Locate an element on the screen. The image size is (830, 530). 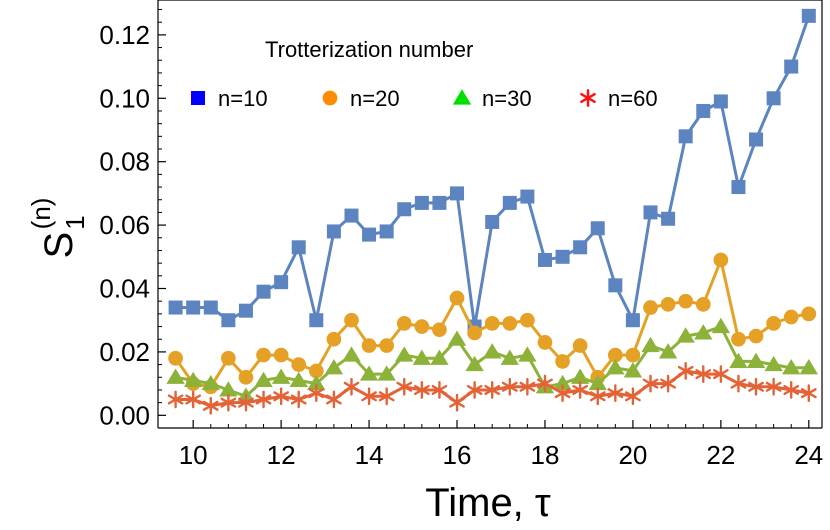
y-tick-label: 0.04 is located at coordinates (124, 289).